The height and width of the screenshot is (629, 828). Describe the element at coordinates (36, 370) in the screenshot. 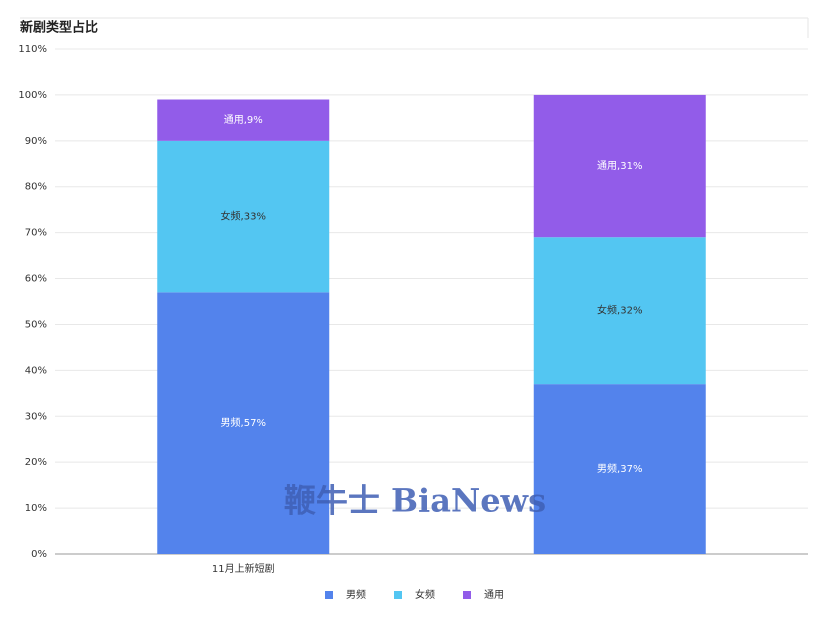

I see `y-tick-label: 40%` at that location.